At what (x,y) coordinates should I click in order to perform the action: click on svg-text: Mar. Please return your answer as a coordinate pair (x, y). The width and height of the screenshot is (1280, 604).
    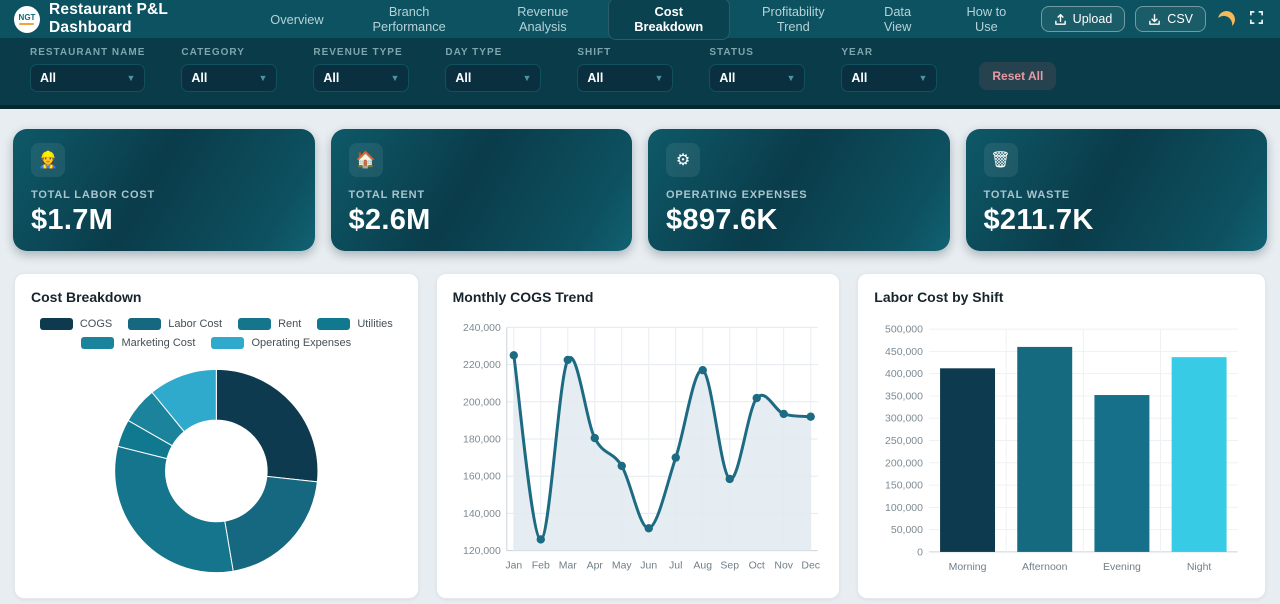
    Looking at the image, I should click on (567, 566).